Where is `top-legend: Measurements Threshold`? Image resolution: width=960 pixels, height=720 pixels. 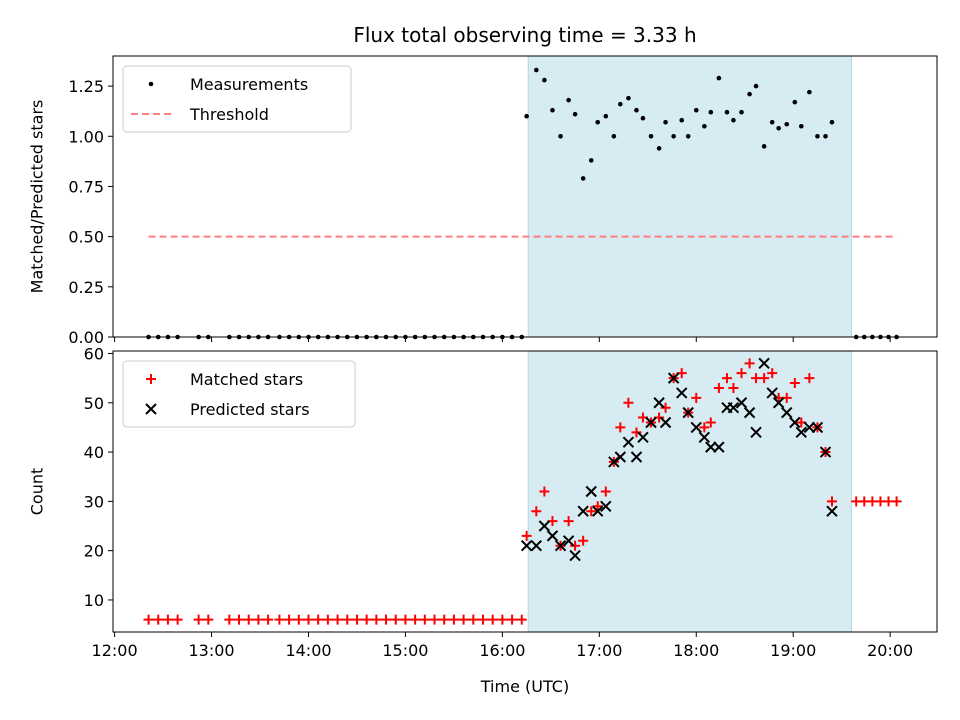
top-legend: Measurements Threshold is located at coordinates (237, 99).